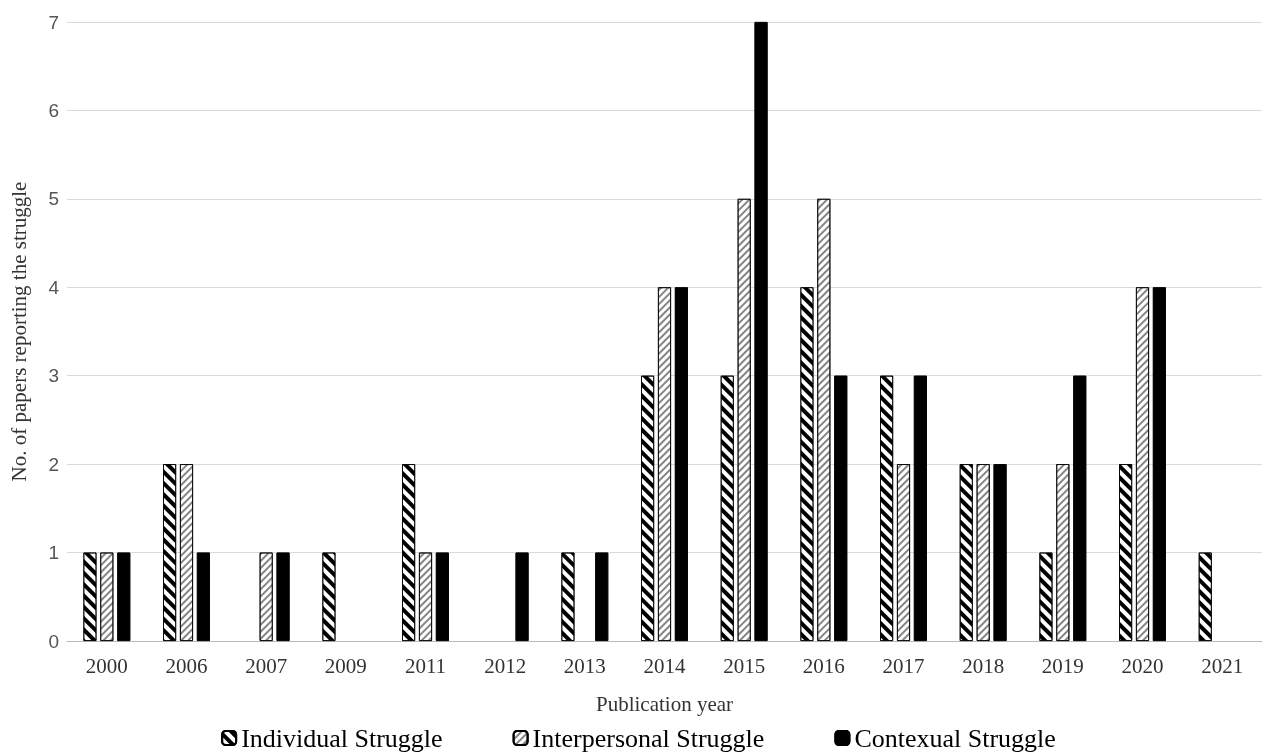 This screenshot has width=1277, height=756. Describe the element at coordinates (53, 641) in the screenshot. I see `y-tick-label: 0` at that location.